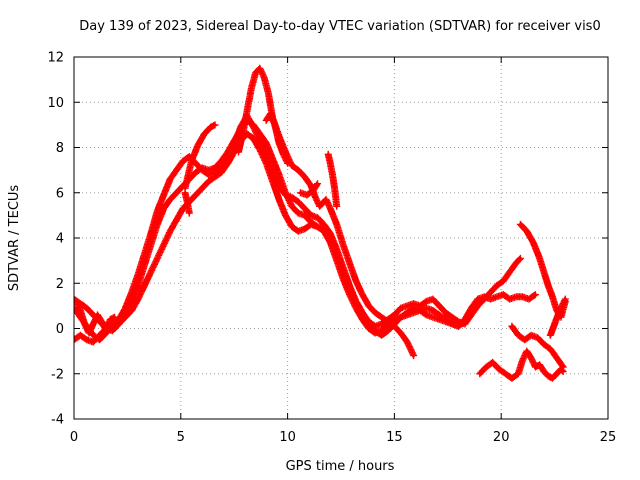 The height and width of the screenshot is (480, 640). What do you see at coordinates (60, 148) in the screenshot?
I see `y-tick-label: 8` at bounding box center [60, 148].